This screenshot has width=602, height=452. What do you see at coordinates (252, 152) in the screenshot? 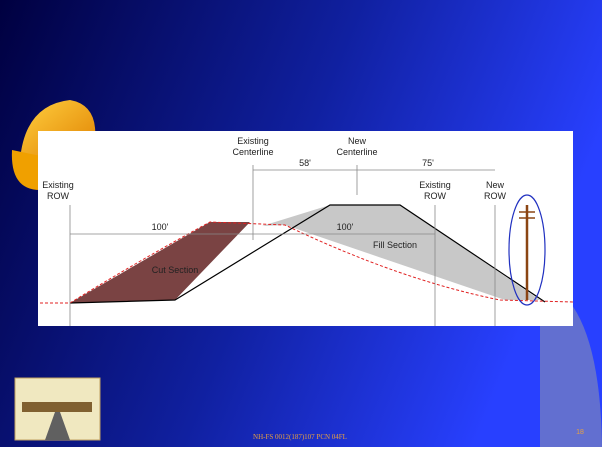
I see `existing-centerline-label: Centerline` at bounding box center [252, 152].